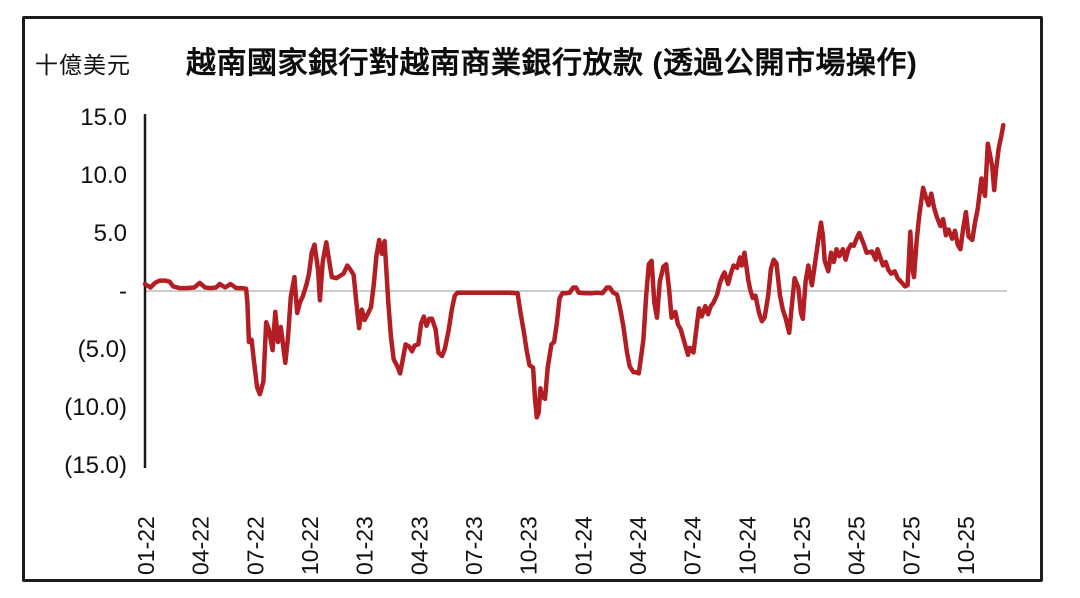  I want to click on x-tick-label: 07-25, so click(911, 545).